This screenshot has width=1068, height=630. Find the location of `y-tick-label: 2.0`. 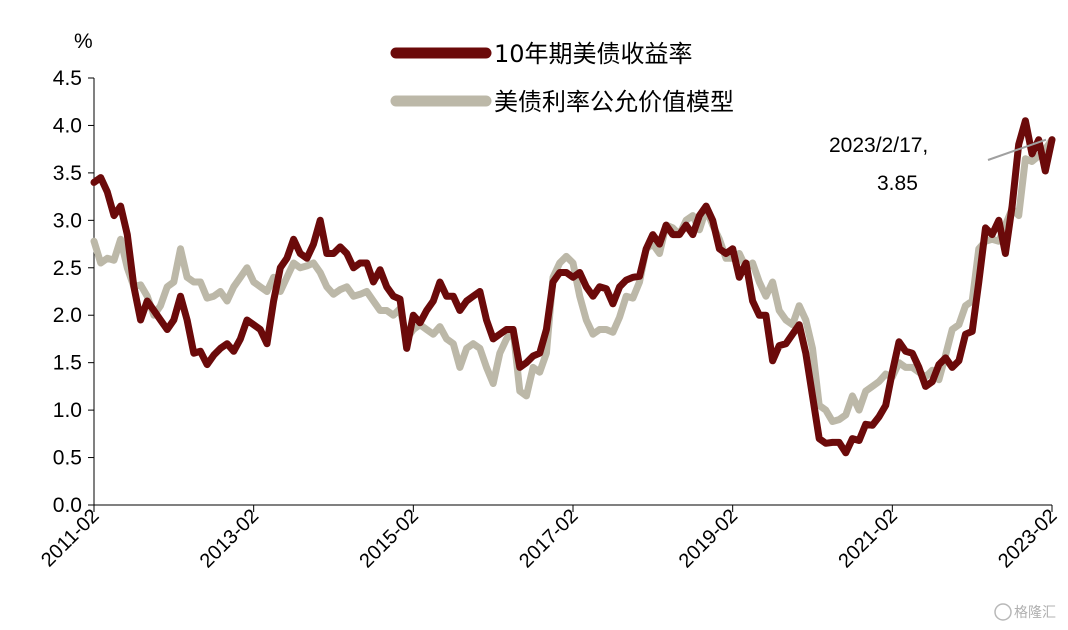

y-tick-label: 2.0 is located at coordinates (67, 315).